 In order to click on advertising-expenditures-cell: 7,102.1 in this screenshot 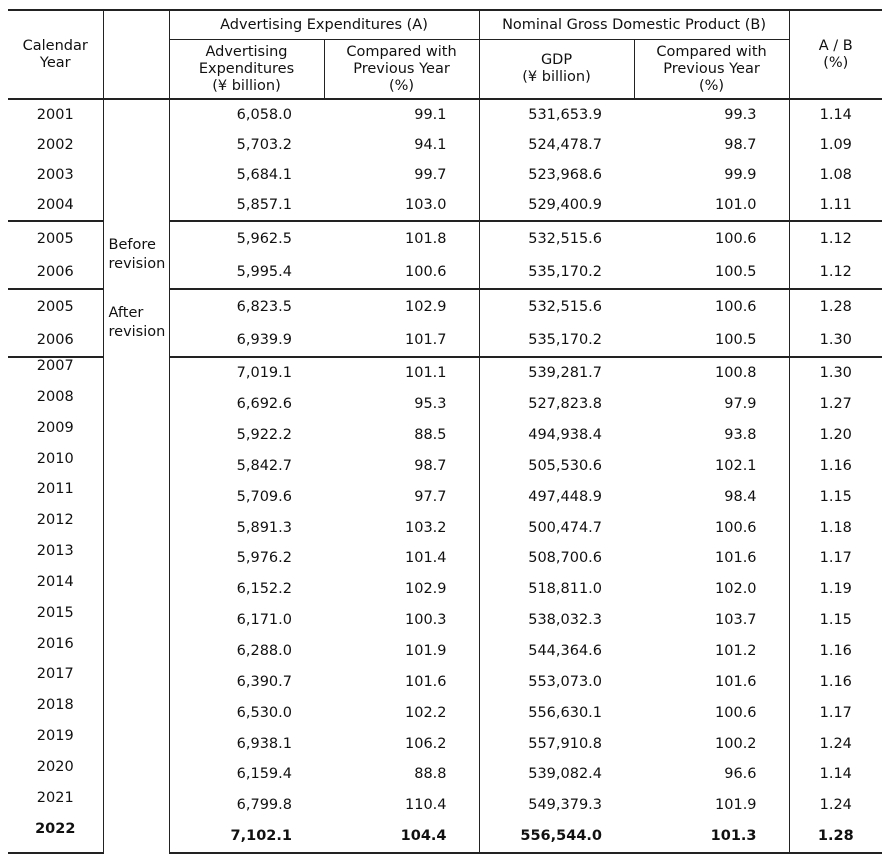, I will do `click(246, 837)`.